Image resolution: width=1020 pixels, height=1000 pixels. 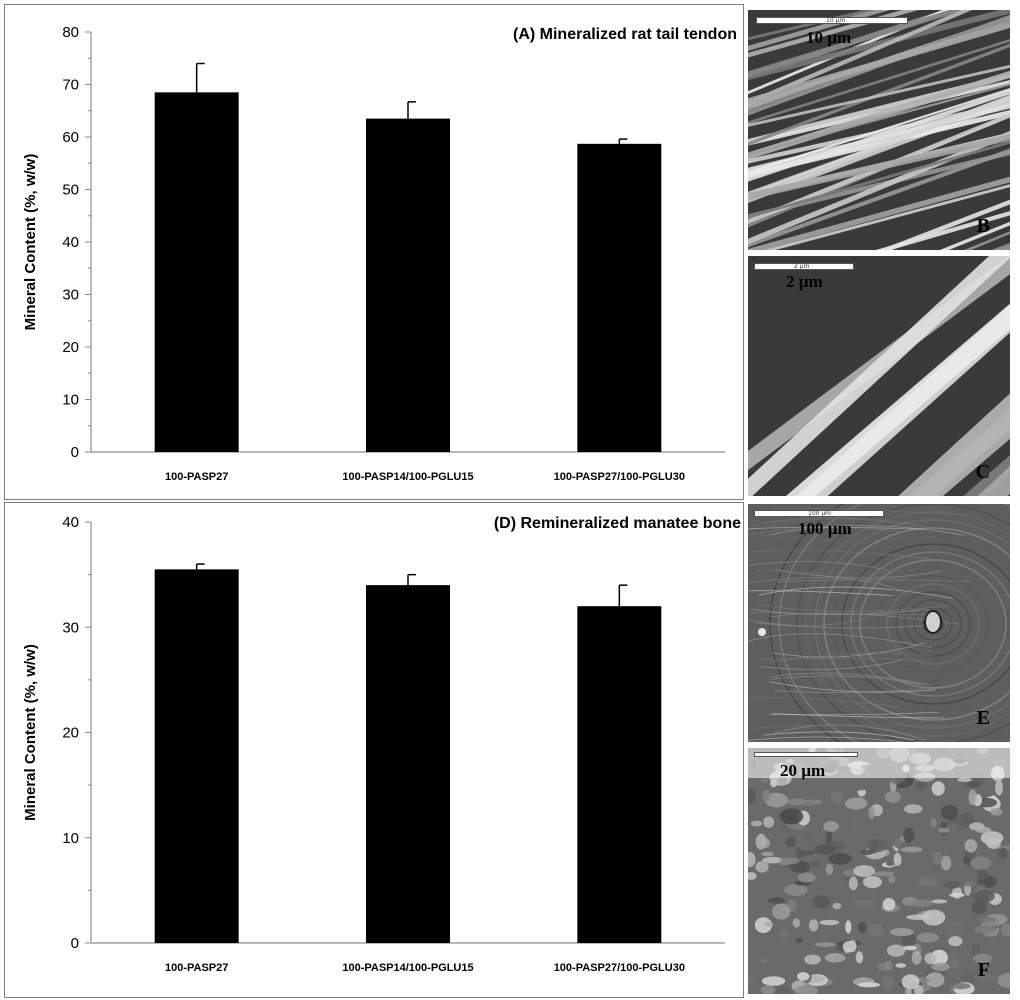 I want to click on chart-a-y-tick-label: 20, so click(x=70, y=347).